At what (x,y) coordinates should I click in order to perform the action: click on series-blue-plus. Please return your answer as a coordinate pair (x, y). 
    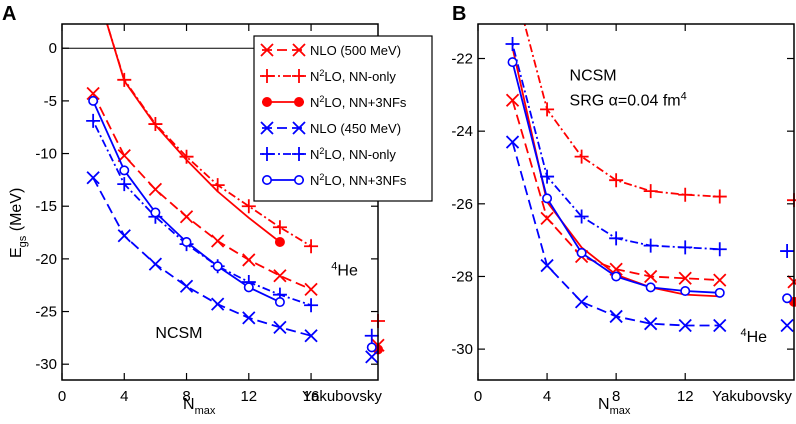
    Looking at the image, I should click on (616, 146).